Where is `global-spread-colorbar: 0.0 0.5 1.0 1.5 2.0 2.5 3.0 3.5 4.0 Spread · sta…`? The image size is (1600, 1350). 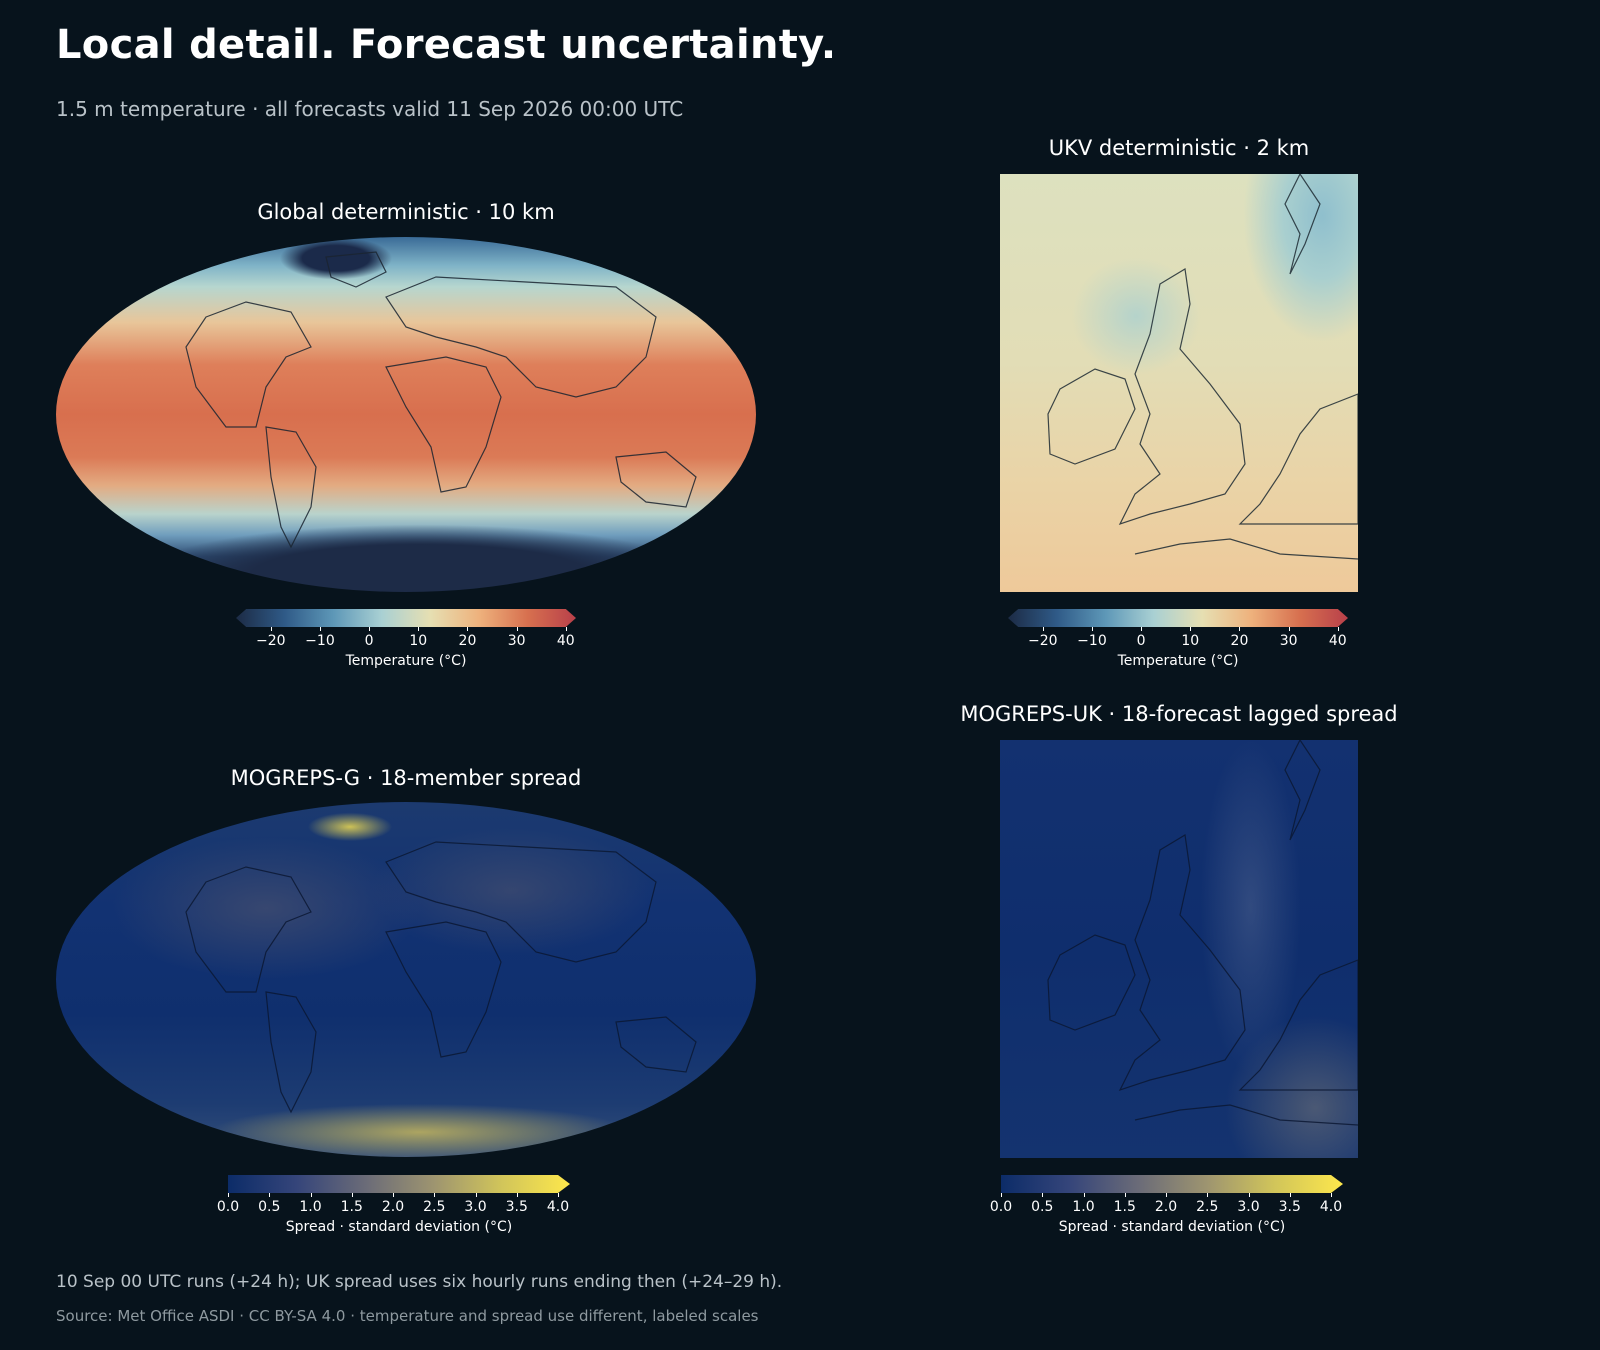 global-spread-colorbar: 0.0 0.5 1.0 1.5 2.0 2.5 3.0 3.5 4.0 Spread · sta… is located at coordinates (393, 1205).